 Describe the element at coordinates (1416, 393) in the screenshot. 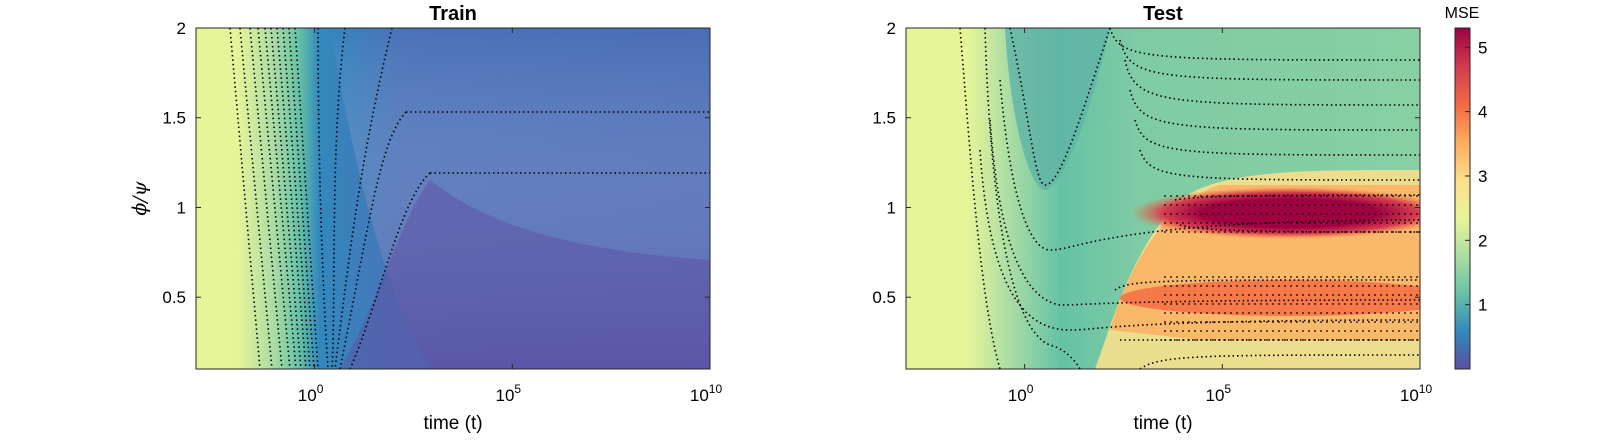

I see `test-xtick-label: 1010` at that location.